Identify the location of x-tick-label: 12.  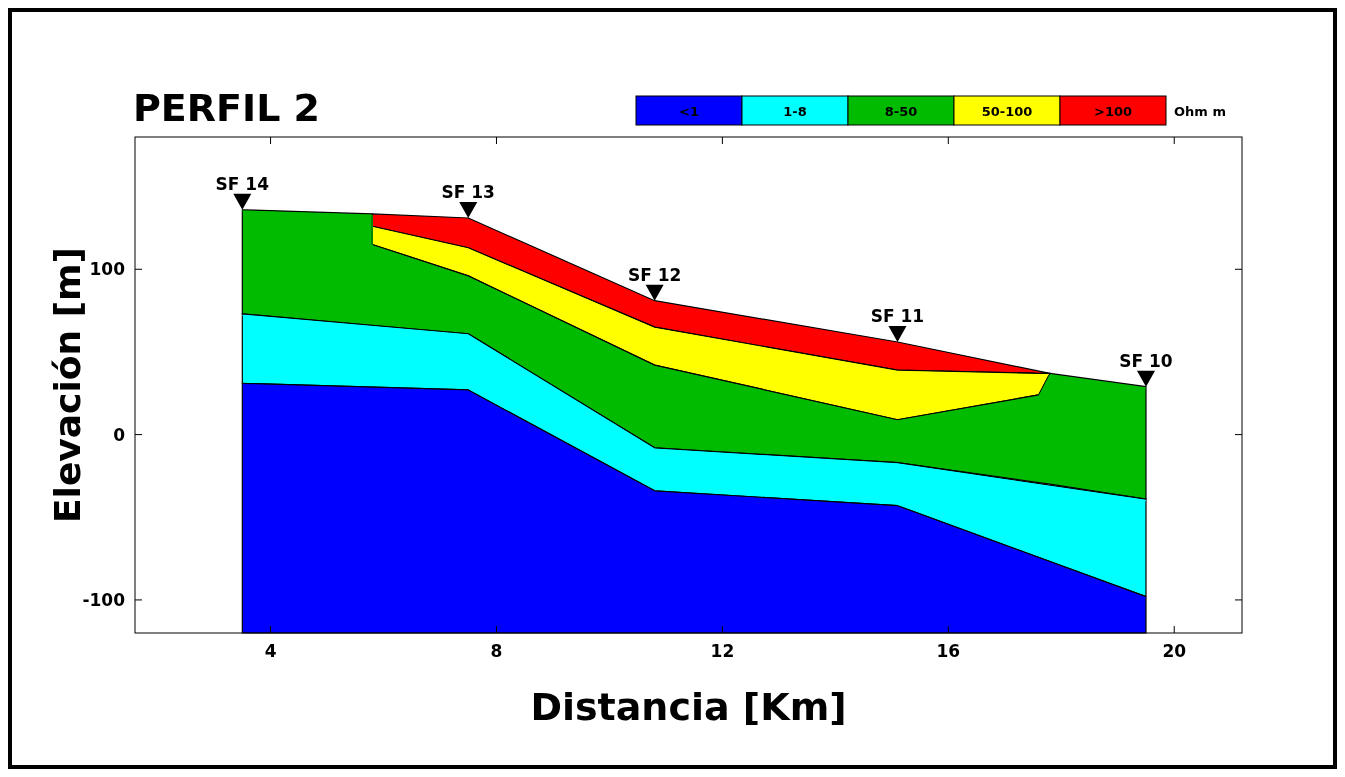
(722, 651).